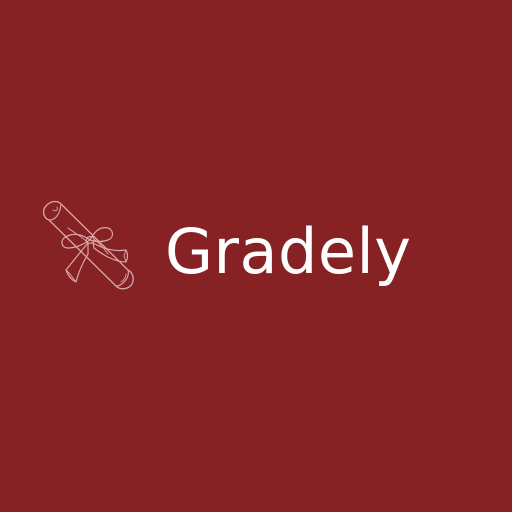 The width and height of the screenshot is (512, 512). What do you see at coordinates (88, 250) in the screenshot?
I see `diploma-scroll-icon` at bounding box center [88, 250].